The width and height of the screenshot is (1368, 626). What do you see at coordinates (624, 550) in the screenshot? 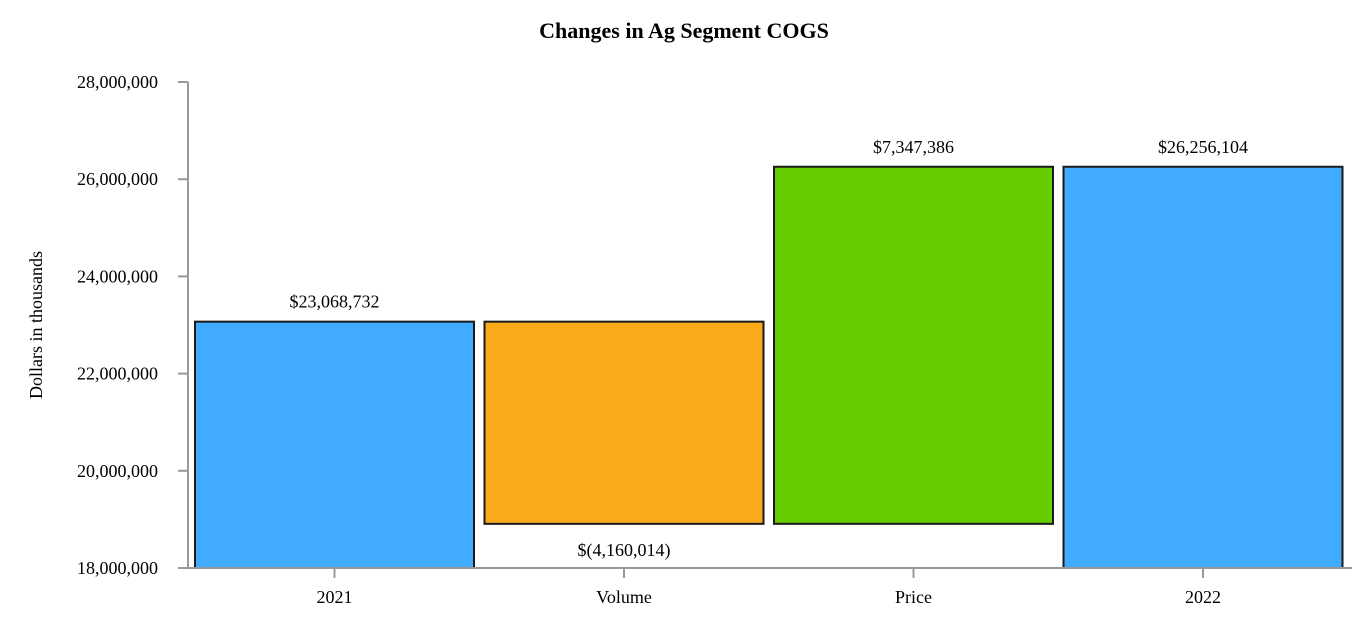
I see `data-label: $(4,160,014)` at bounding box center [624, 550].